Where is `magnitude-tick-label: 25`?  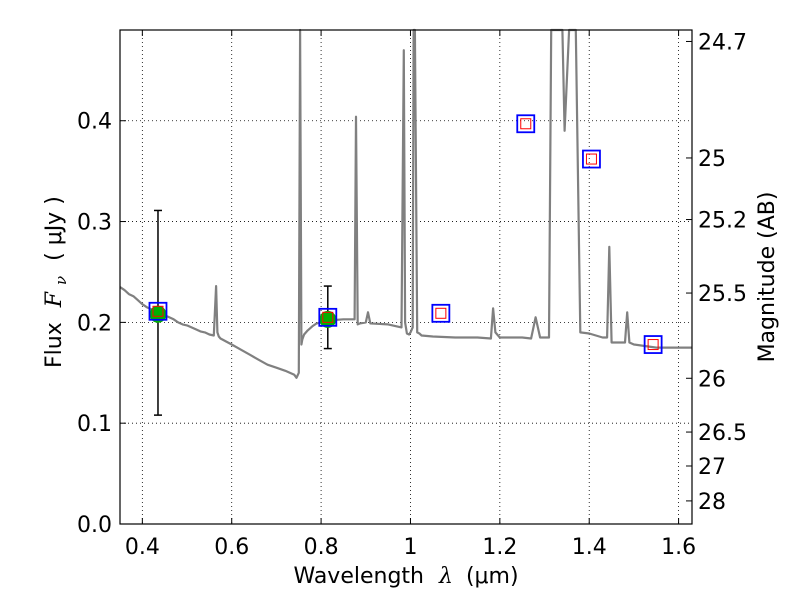
magnitude-tick-label: 25 is located at coordinates (712, 159).